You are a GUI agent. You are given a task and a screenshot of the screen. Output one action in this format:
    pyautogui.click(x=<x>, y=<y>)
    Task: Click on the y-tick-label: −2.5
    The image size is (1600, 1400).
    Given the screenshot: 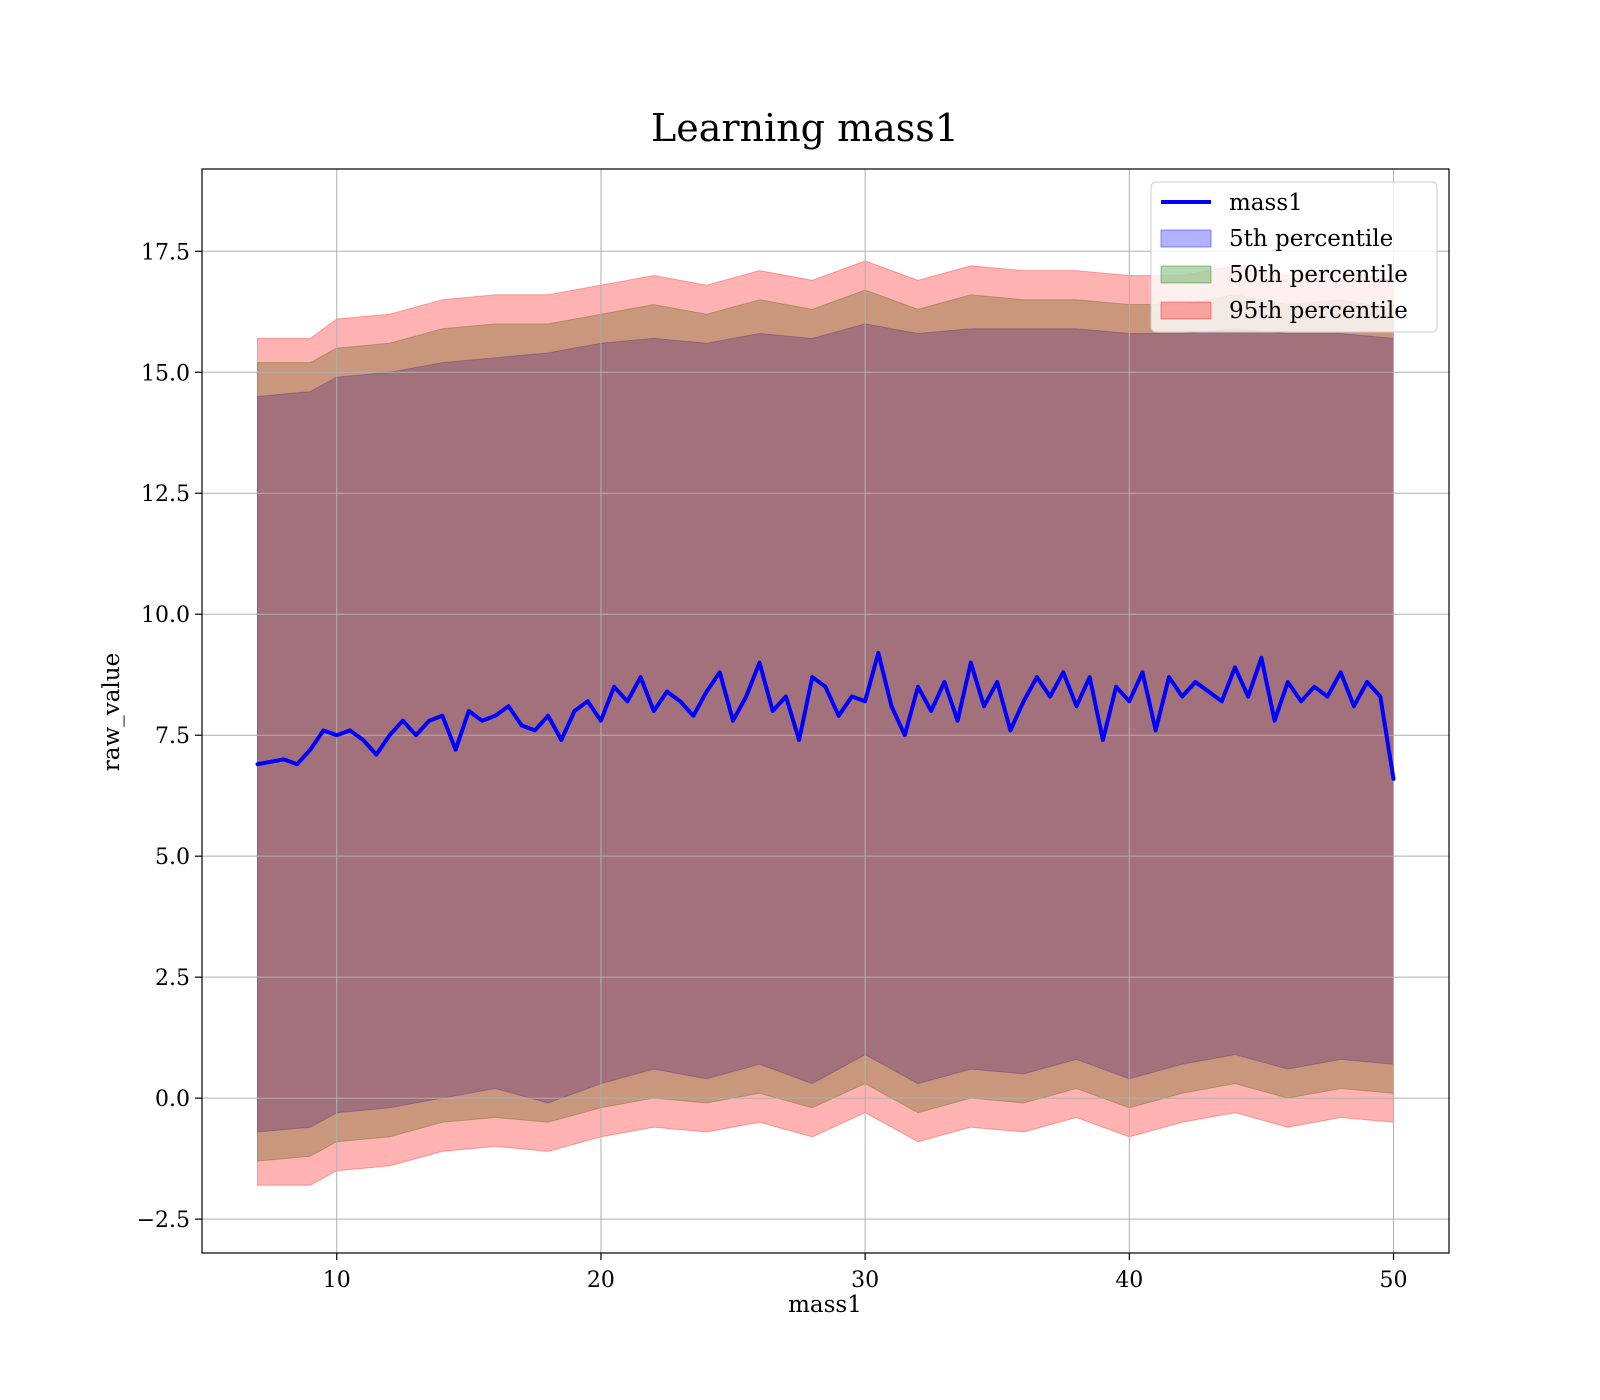 What is the action you would take?
    pyautogui.click(x=163, y=1220)
    